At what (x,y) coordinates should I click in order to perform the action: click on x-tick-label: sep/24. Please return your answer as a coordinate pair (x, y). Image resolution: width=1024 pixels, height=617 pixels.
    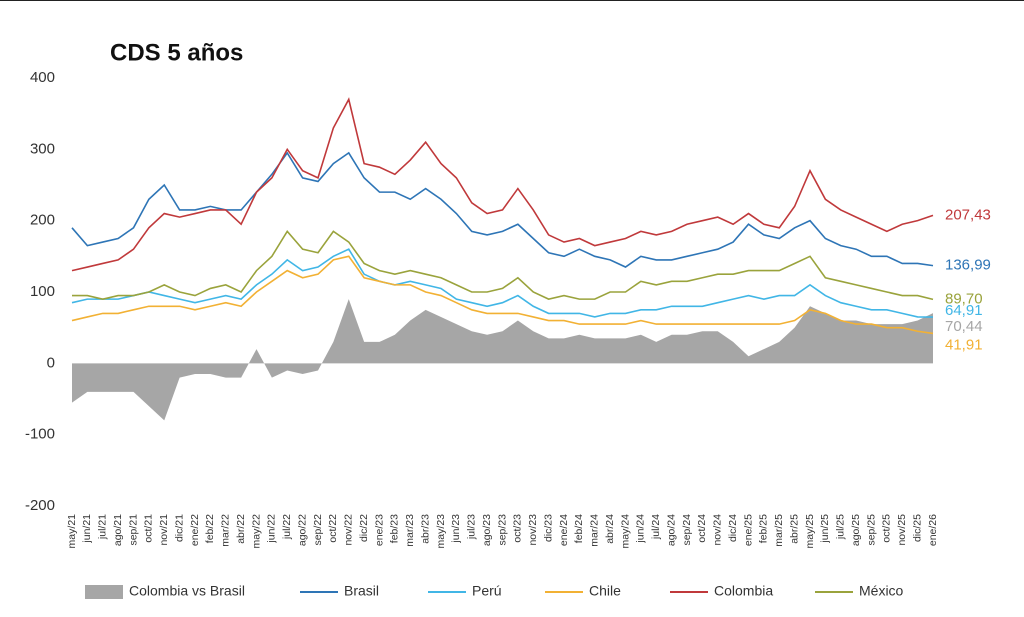
    Looking at the image, I should click on (687, 530).